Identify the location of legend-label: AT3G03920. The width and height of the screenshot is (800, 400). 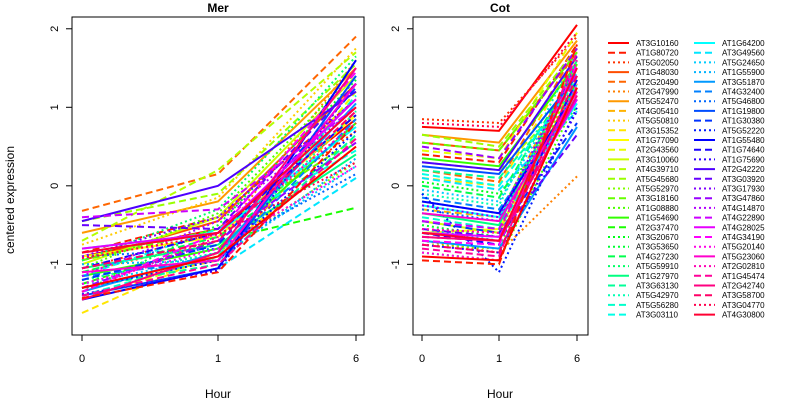
(743, 179).